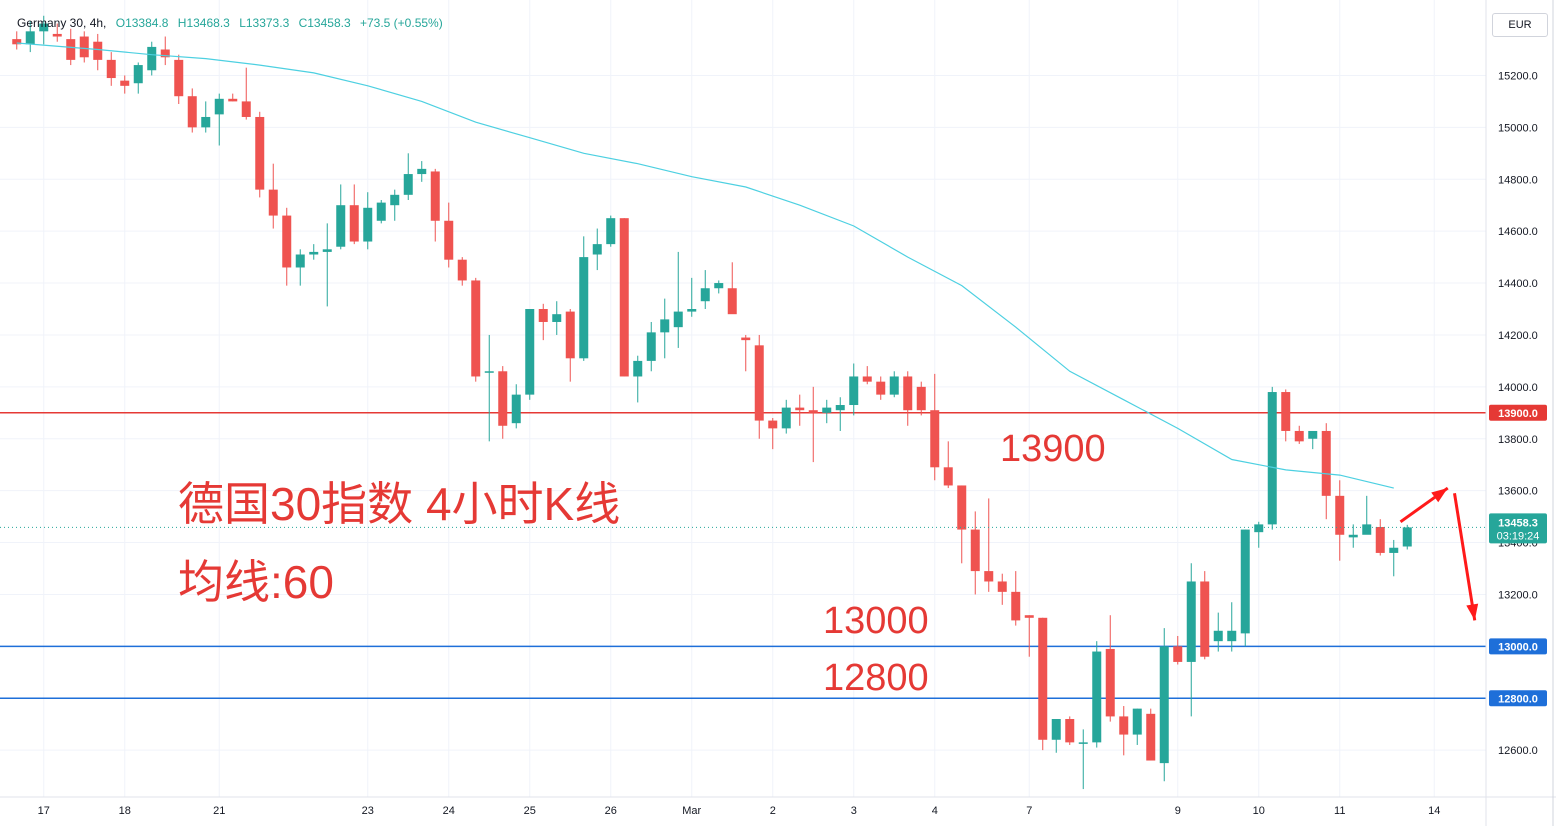  Describe the element at coordinates (876, 678) in the screenshot. I see `level-annotation-12800: 12800` at that location.